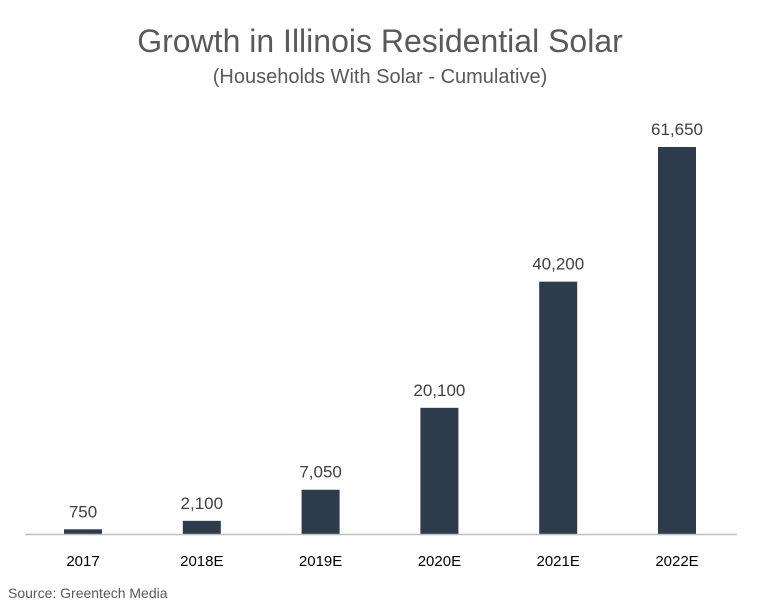 The height and width of the screenshot is (605, 759). What do you see at coordinates (380, 41) in the screenshot?
I see `chart-title: Growth in Illinois Residential Solar` at bounding box center [380, 41].